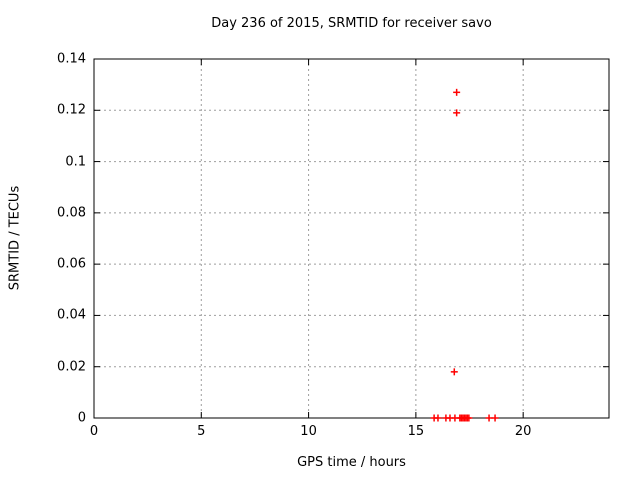  Describe the element at coordinates (75, 162) in the screenshot. I see `y-tick-label: 0.1` at that location.